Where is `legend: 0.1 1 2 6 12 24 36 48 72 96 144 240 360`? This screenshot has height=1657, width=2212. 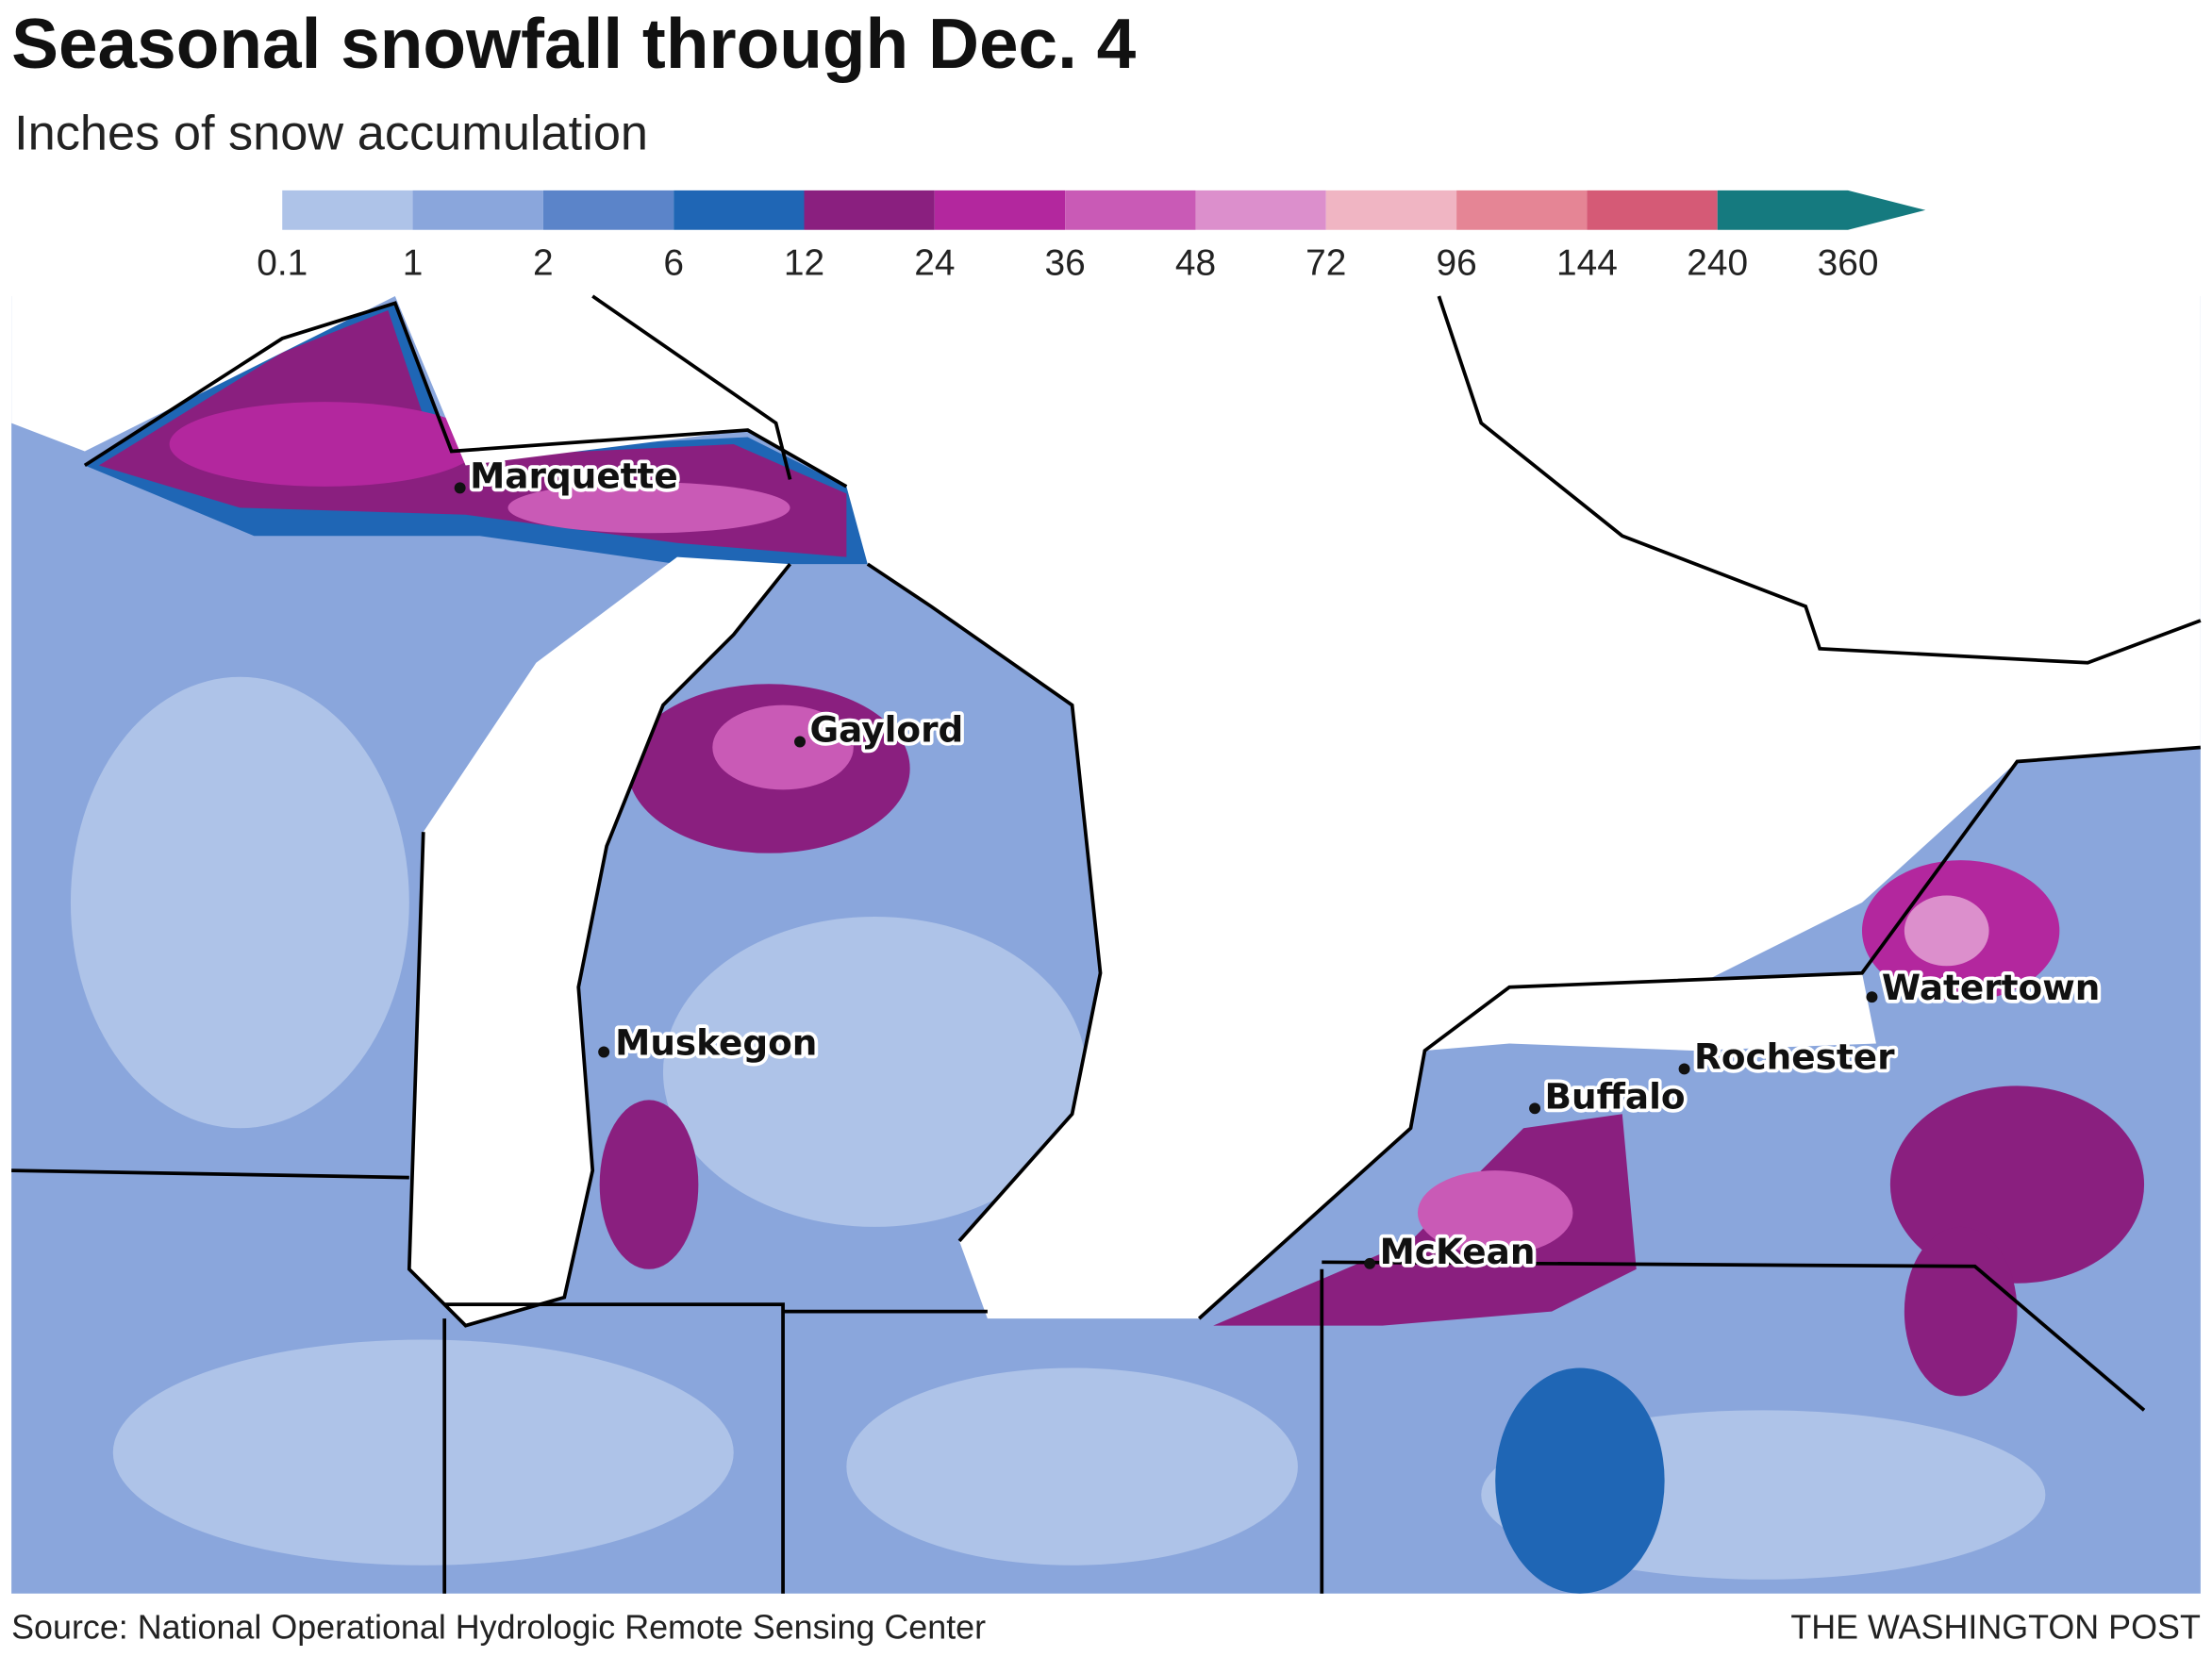
legend: 0.1 1 2 6 12 24 36 48 72 96 144 240 360 is located at coordinates (1091, 237).